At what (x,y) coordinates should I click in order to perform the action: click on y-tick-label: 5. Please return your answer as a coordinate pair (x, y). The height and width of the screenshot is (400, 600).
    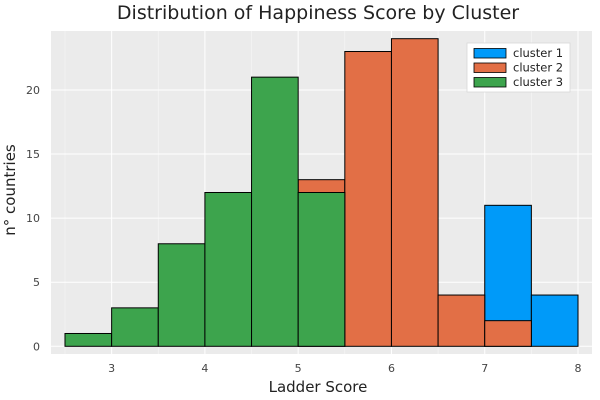
    Looking at the image, I should click on (36, 282).